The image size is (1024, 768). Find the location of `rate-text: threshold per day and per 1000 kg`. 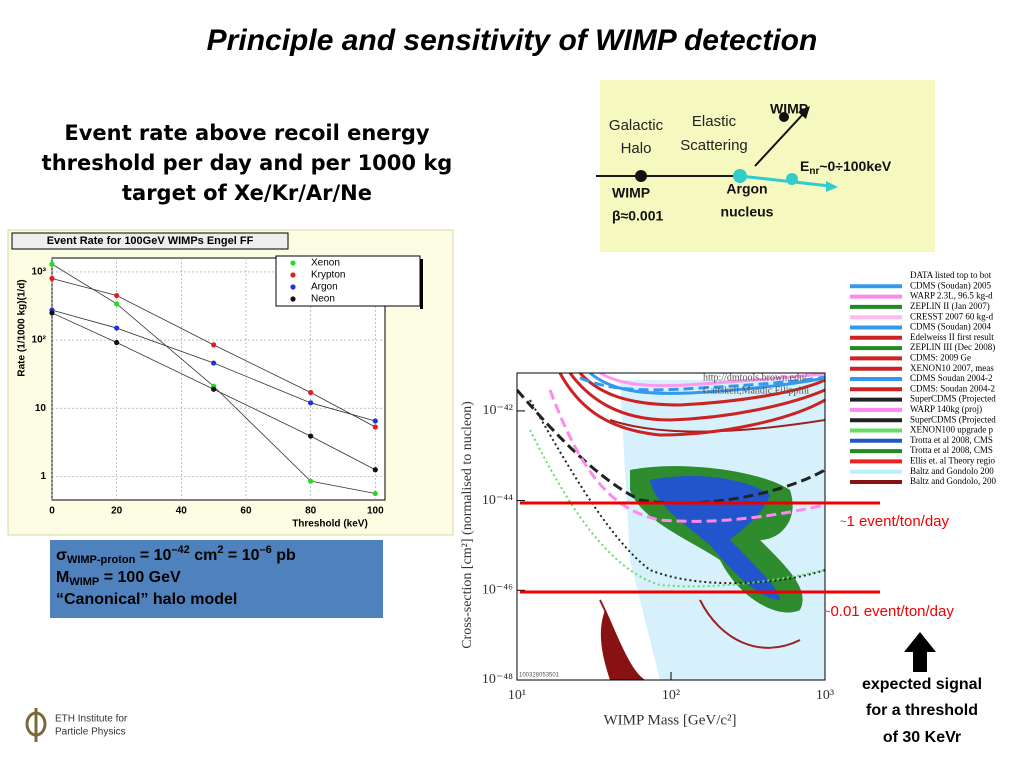

rate-text: threshold per day and per 1000 kg is located at coordinates (247, 163).